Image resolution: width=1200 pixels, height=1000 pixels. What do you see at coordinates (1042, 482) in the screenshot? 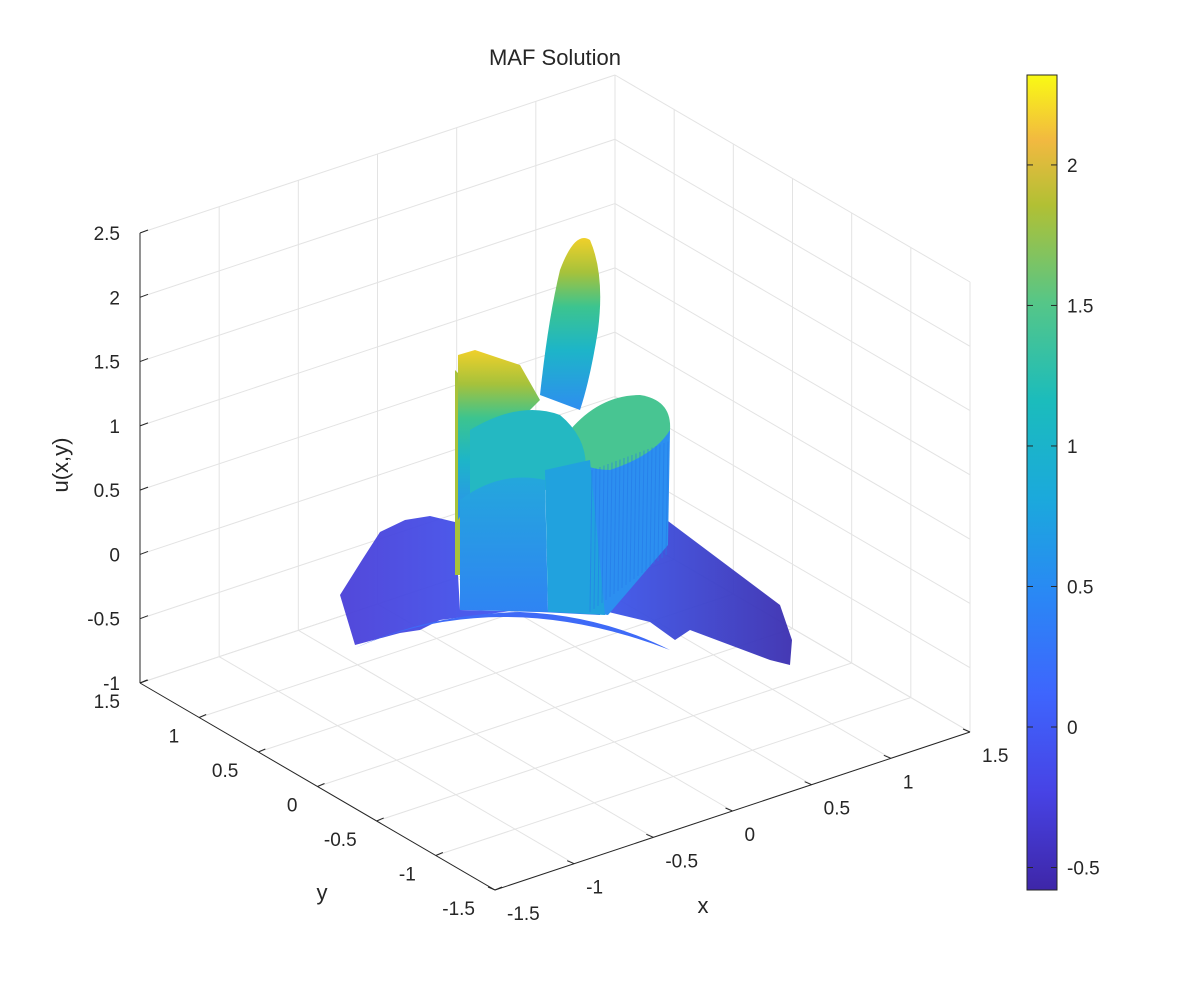
I see `colorbar-gradient` at bounding box center [1042, 482].